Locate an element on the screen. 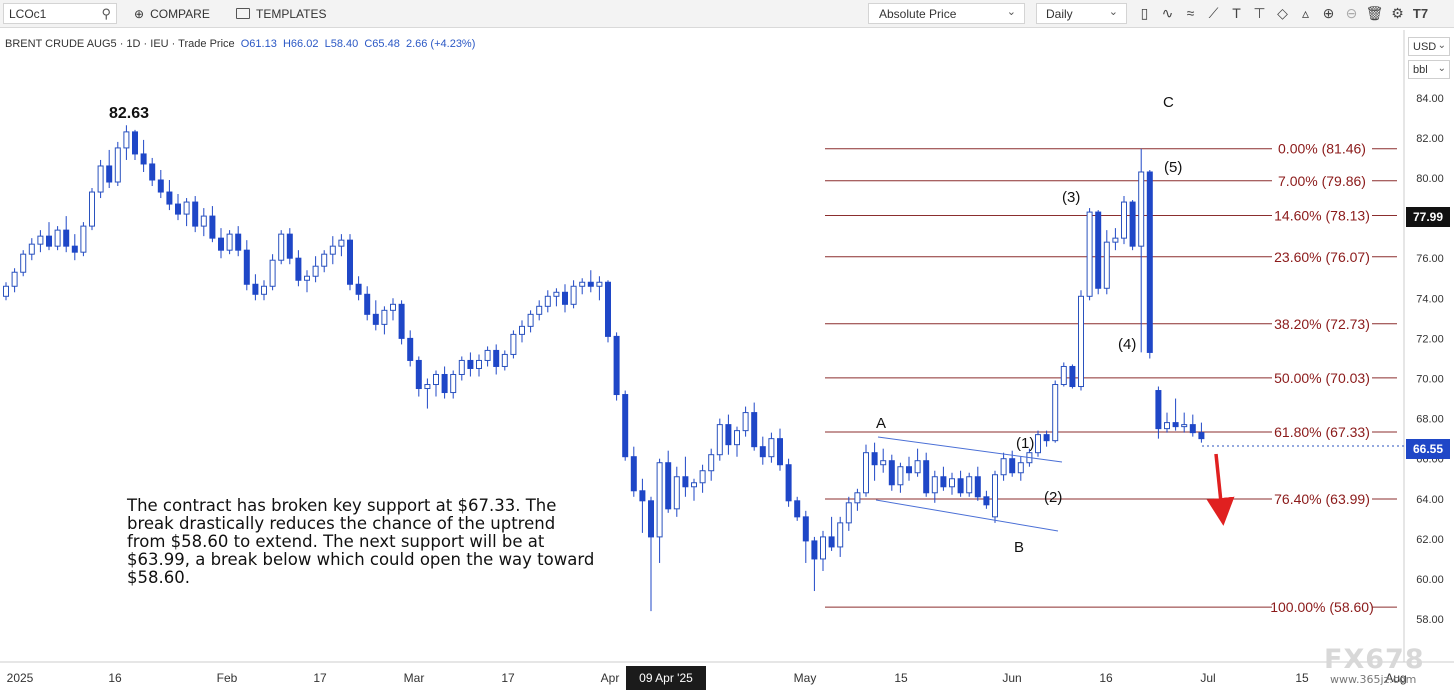 Image resolution: width=1454 pixels, height=692 pixels. marked-price-badge is located at coordinates (1428, 217).